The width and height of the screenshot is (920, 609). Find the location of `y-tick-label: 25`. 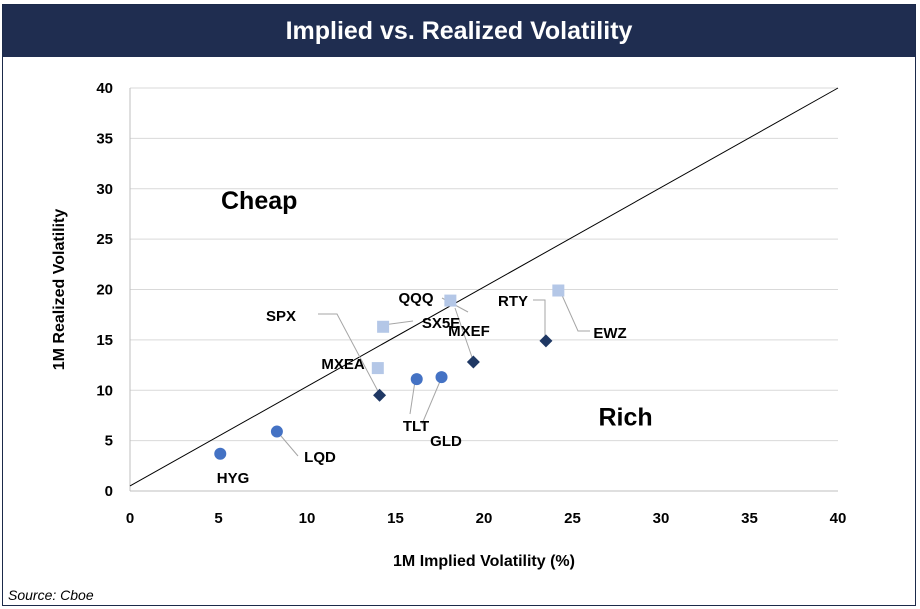

y-tick-label: 25 is located at coordinates (104, 239).